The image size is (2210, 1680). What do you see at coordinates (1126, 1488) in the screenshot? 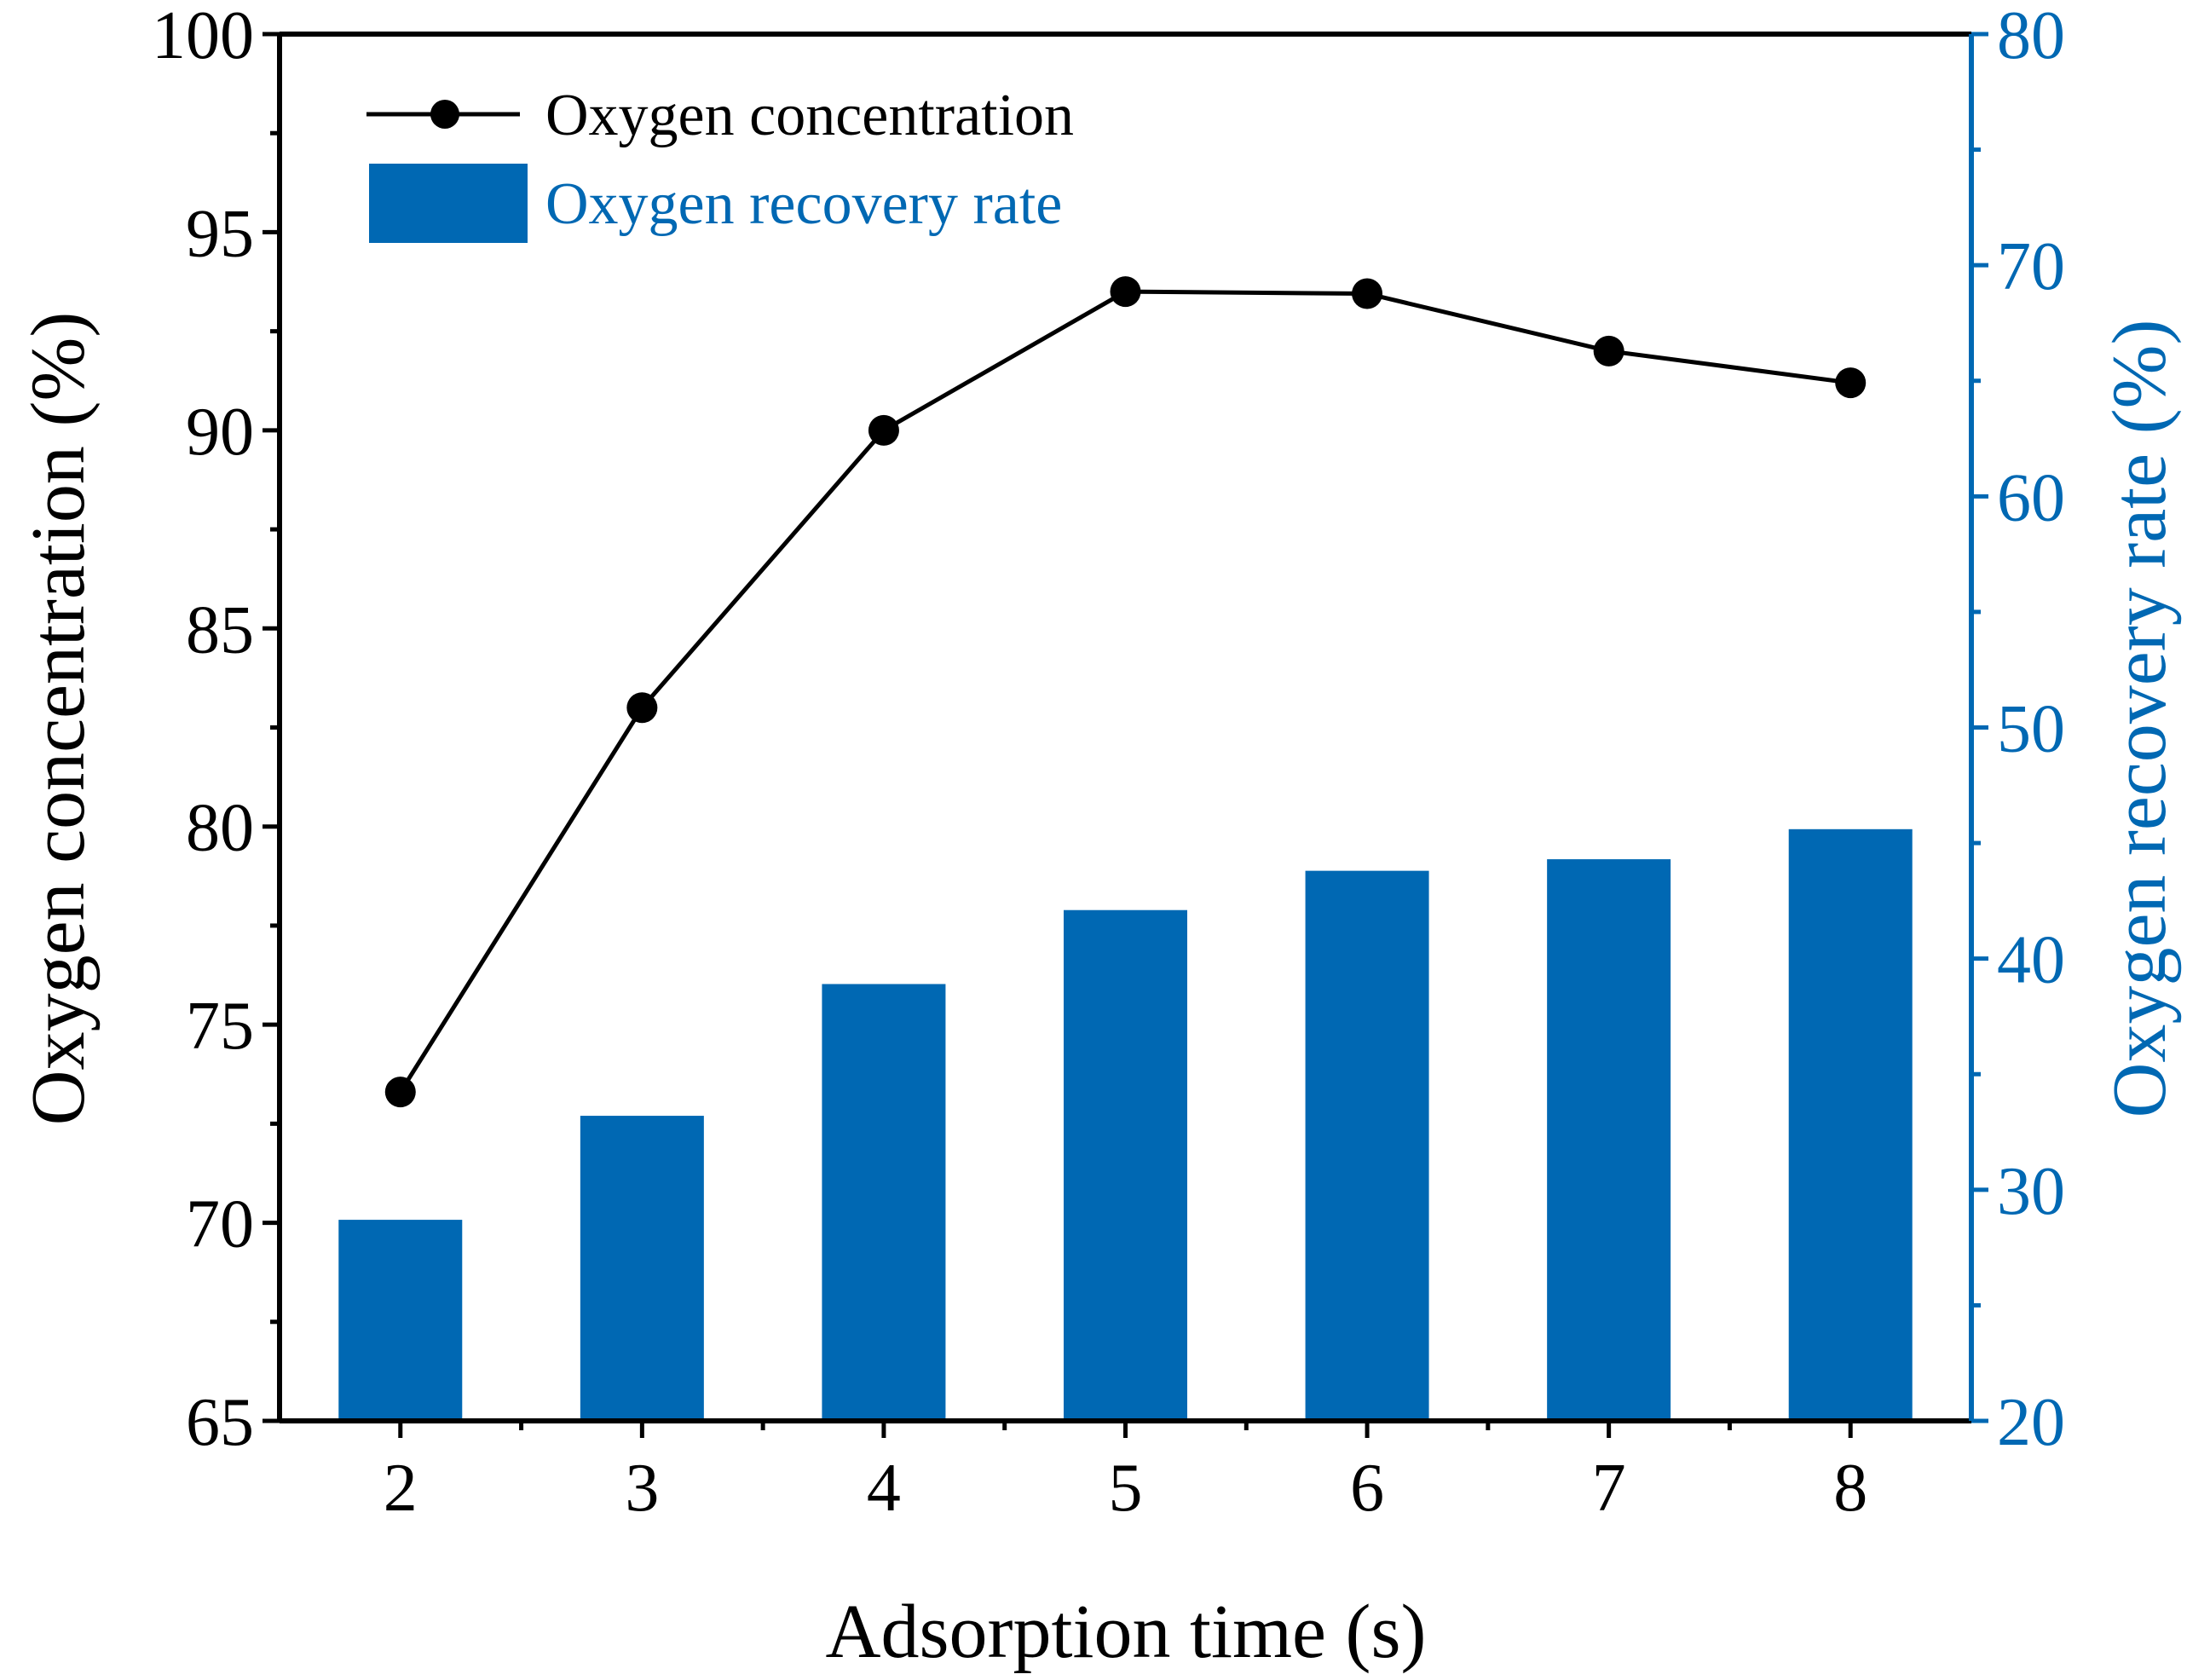
I see `x-tick-label-5: 5` at bounding box center [1126, 1488].